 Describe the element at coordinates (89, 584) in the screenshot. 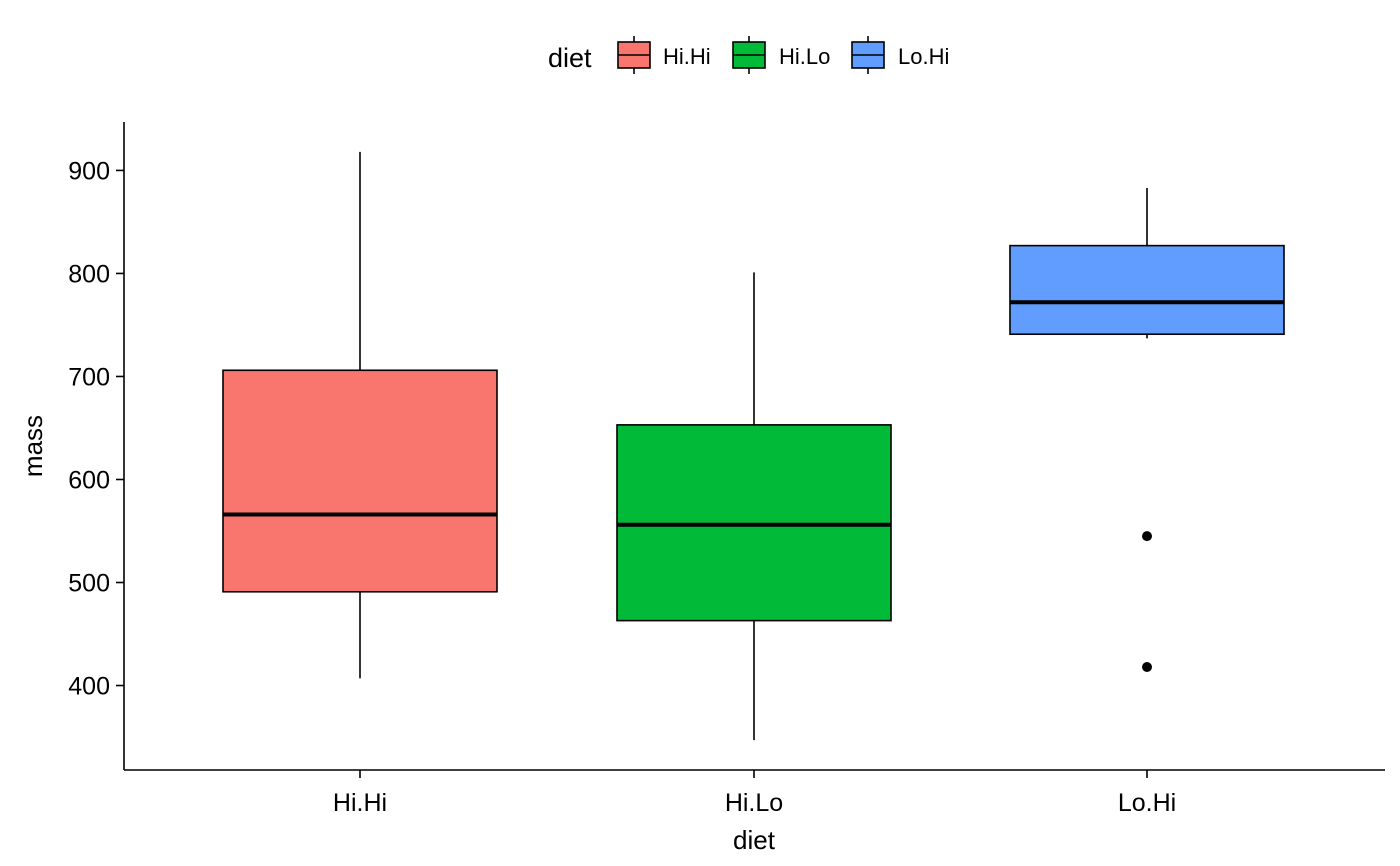

I see `y-tick-label-500: 500` at that location.